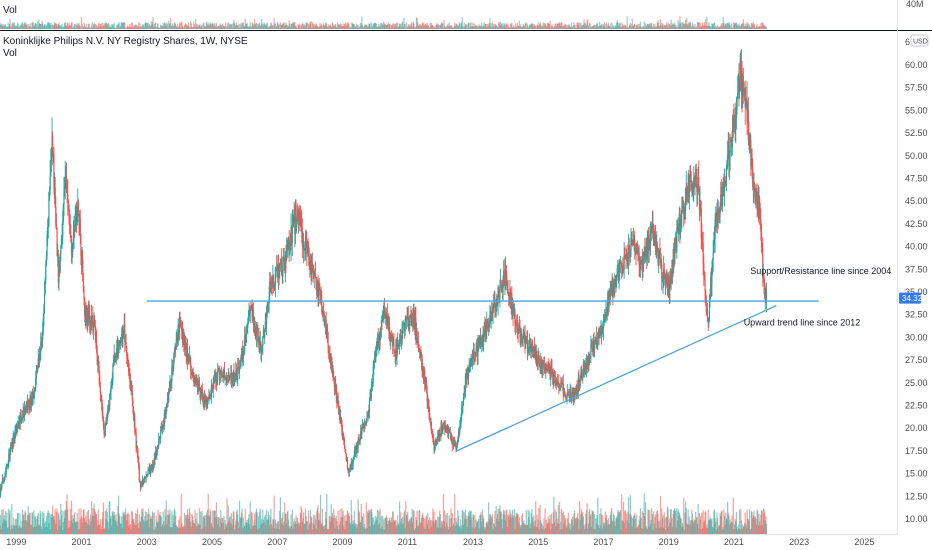 This screenshot has height=550, width=932. What do you see at coordinates (10, 53) in the screenshot?
I see `volume-indicator-label: Vol` at bounding box center [10, 53].